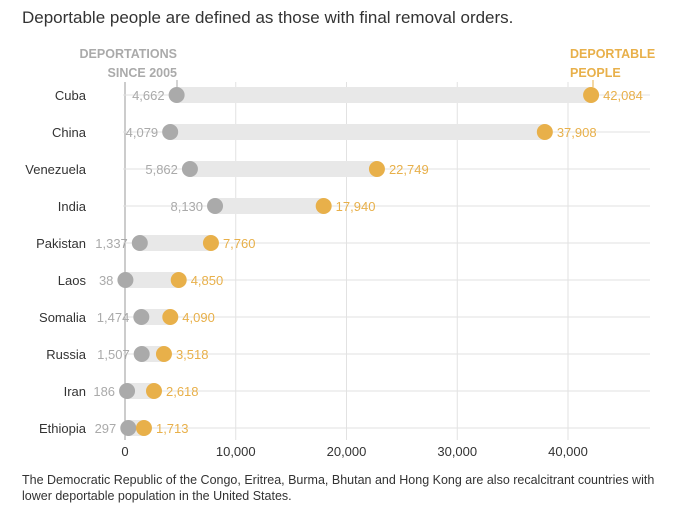  Describe the element at coordinates (61, 243) in the screenshot. I see `category-label: Pakistan` at that location.